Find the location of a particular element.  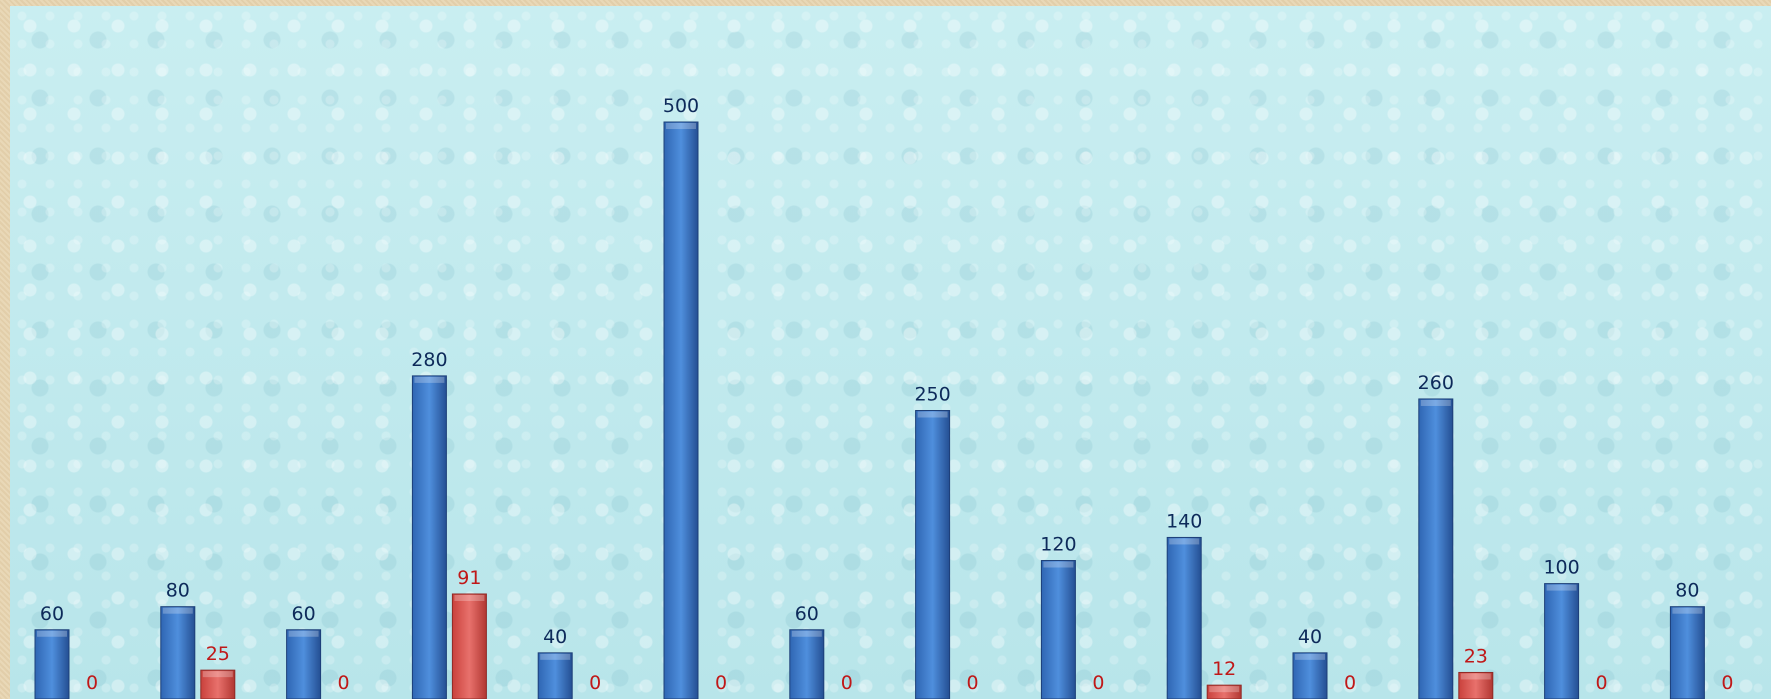

data-label-bar-b-1: 25 is located at coordinates (218, 654).